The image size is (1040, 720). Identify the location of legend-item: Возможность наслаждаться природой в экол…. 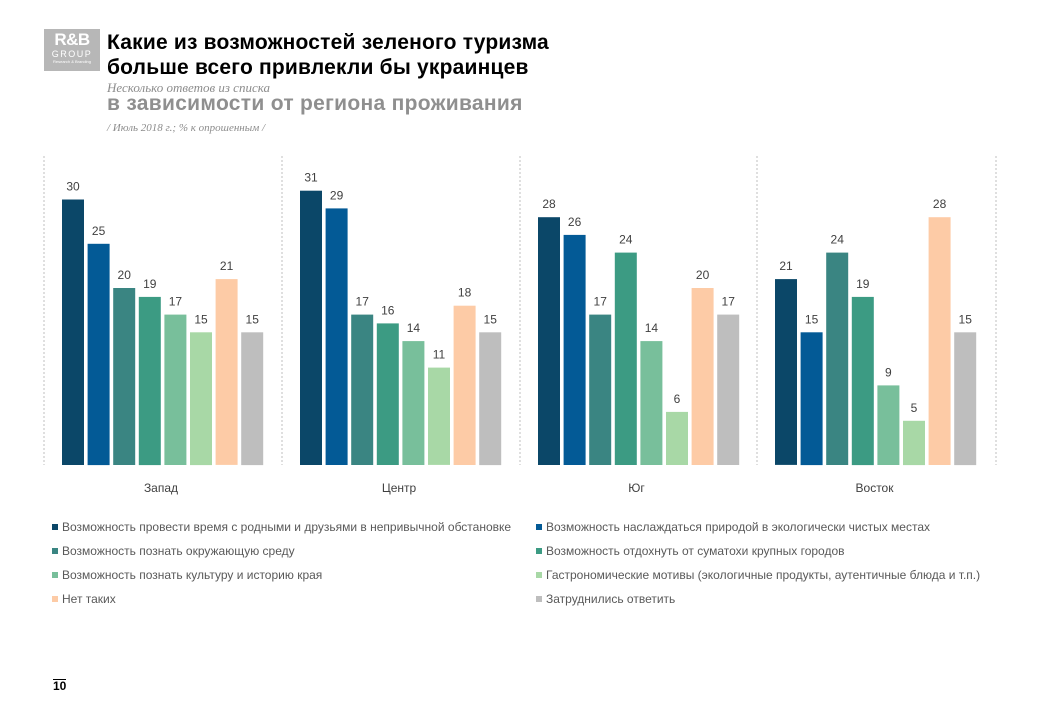
(733, 527).